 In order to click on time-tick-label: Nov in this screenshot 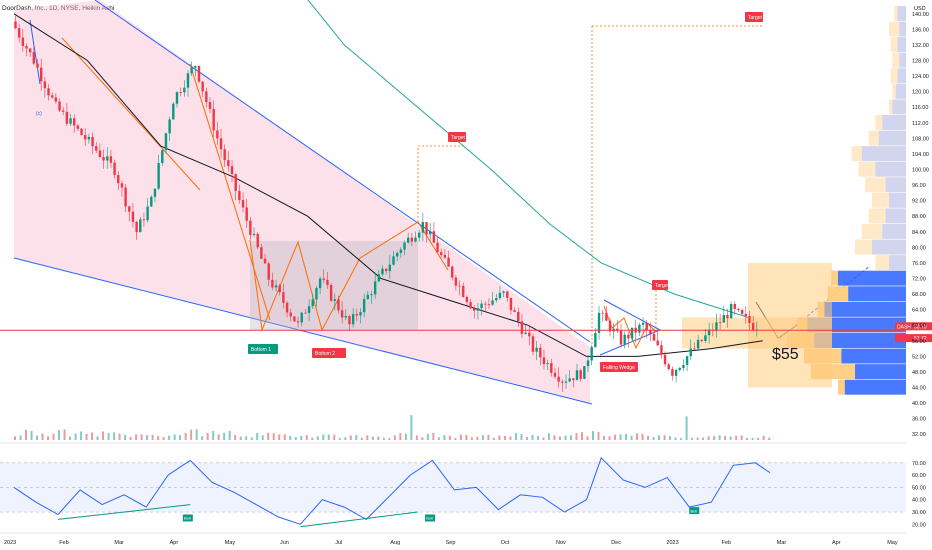, I will do `click(561, 543)`.